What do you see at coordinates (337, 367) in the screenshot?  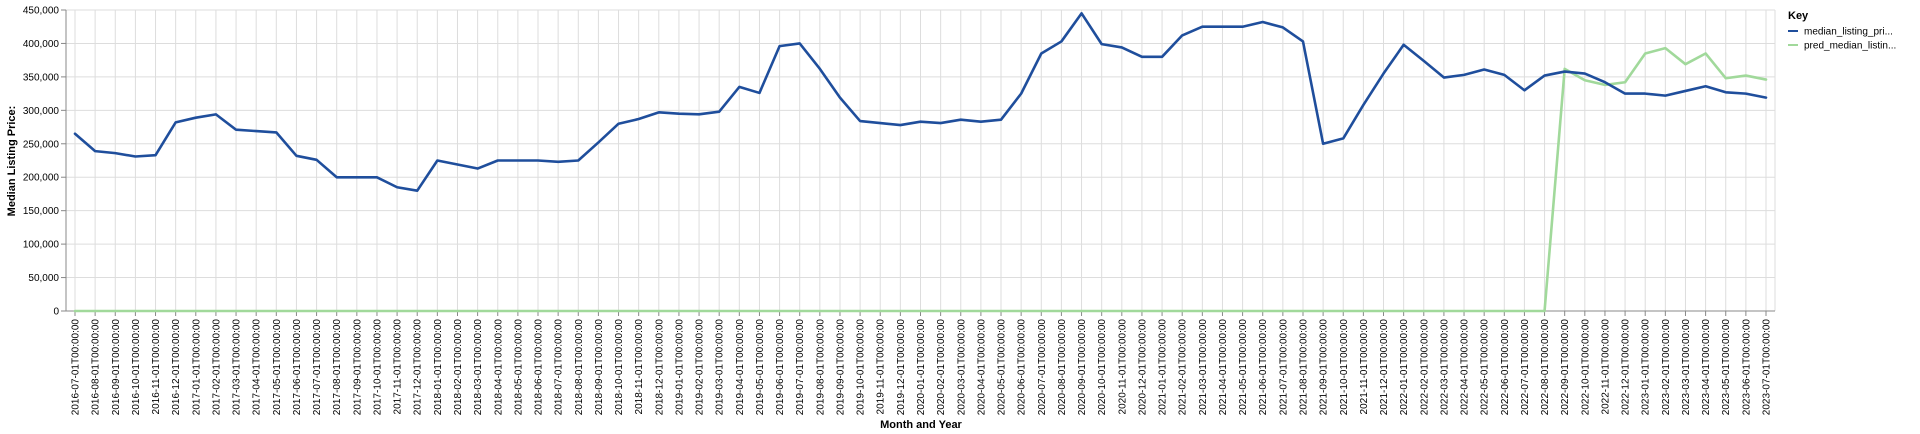 I see `x-tick-label: 2017-08-01T00:00:00` at bounding box center [337, 367].